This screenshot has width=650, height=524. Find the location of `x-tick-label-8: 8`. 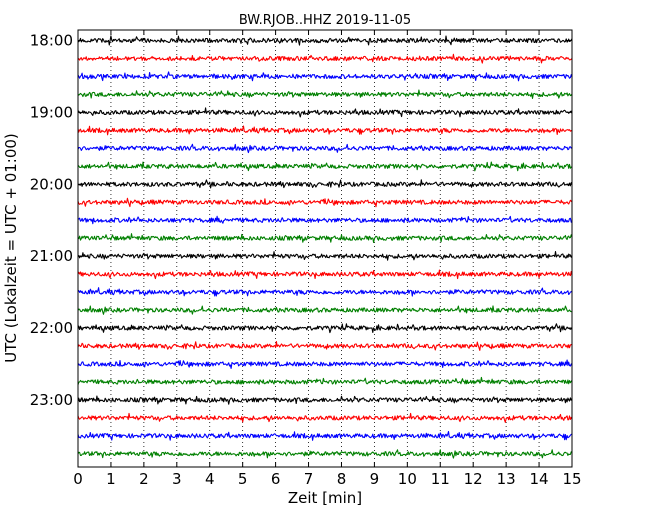

x-tick-label-8: 8 is located at coordinates (342, 479).